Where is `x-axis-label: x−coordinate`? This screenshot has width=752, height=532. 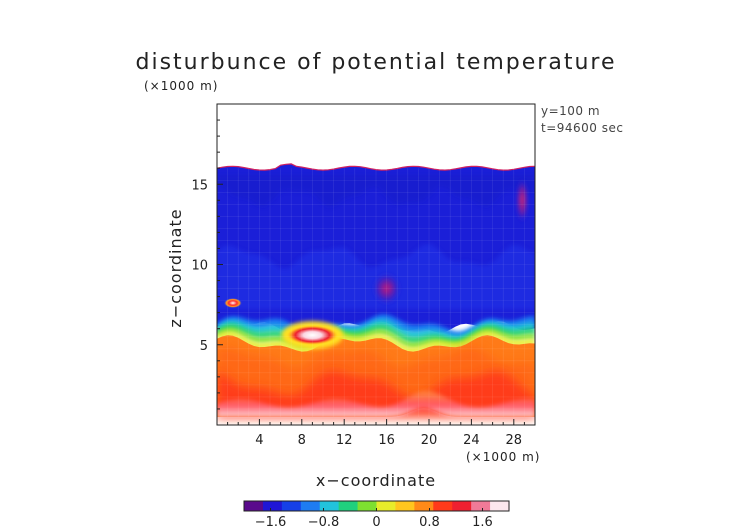 x-axis-label: x−coordinate is located at coordinates (376, 480).